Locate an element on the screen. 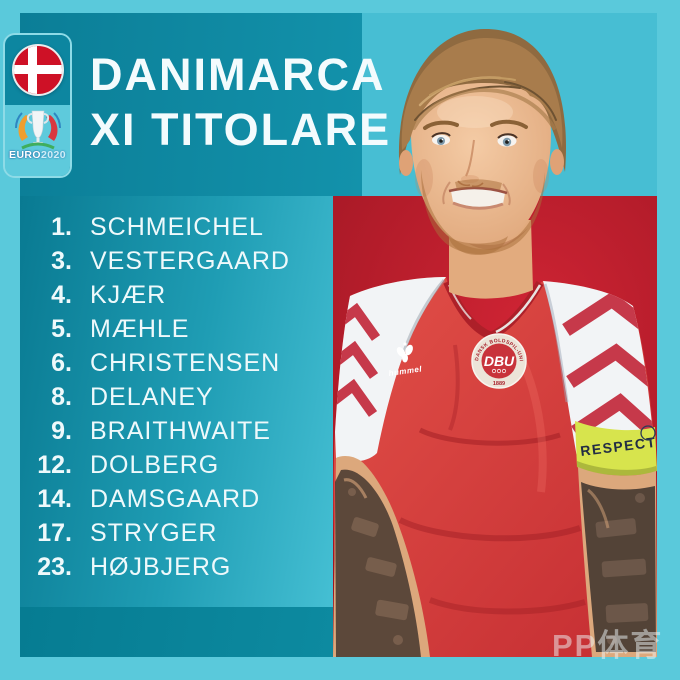 The image size is (680, 680). player-number: 17. is located at coordinates (54, 532).